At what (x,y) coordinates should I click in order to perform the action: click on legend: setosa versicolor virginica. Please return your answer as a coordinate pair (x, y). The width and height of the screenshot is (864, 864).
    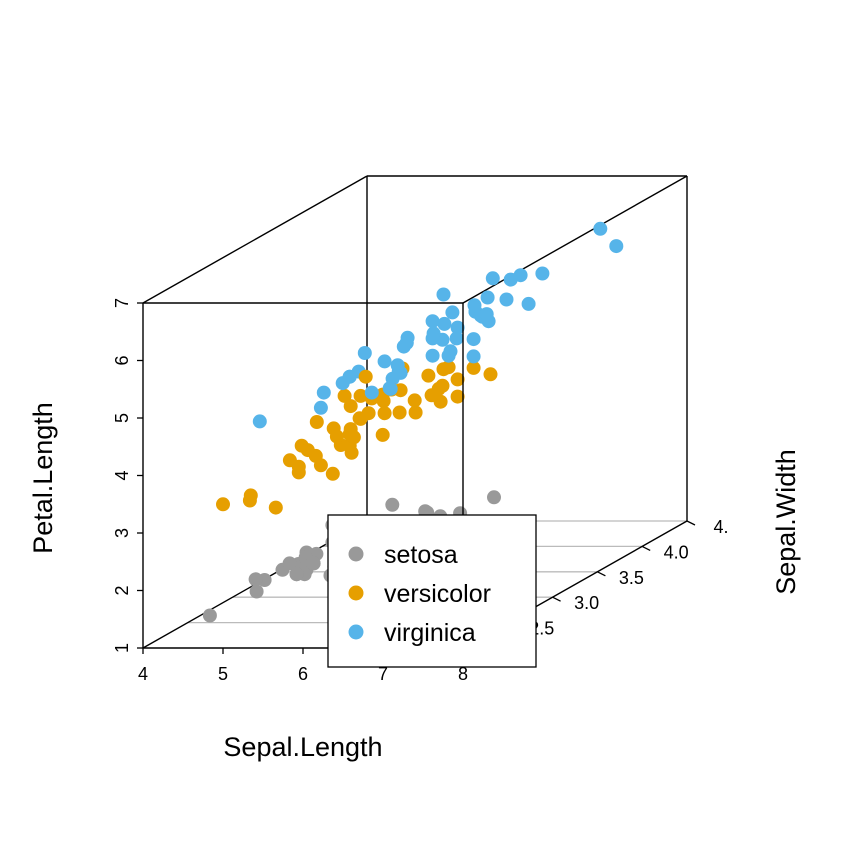
    Looking at the image, I should click on (432, 591).